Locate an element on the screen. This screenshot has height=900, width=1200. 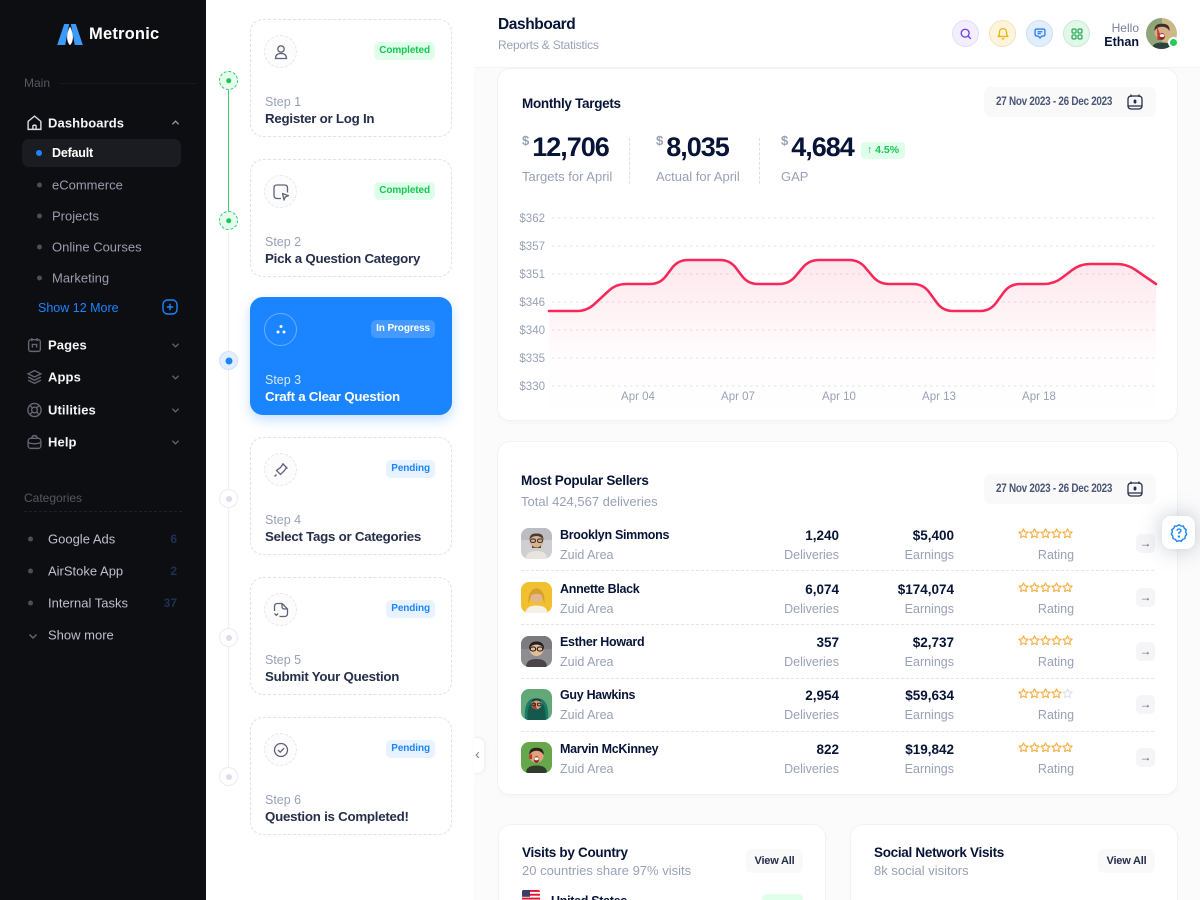
svg-text: $340 is located at coordinates (532, 331).